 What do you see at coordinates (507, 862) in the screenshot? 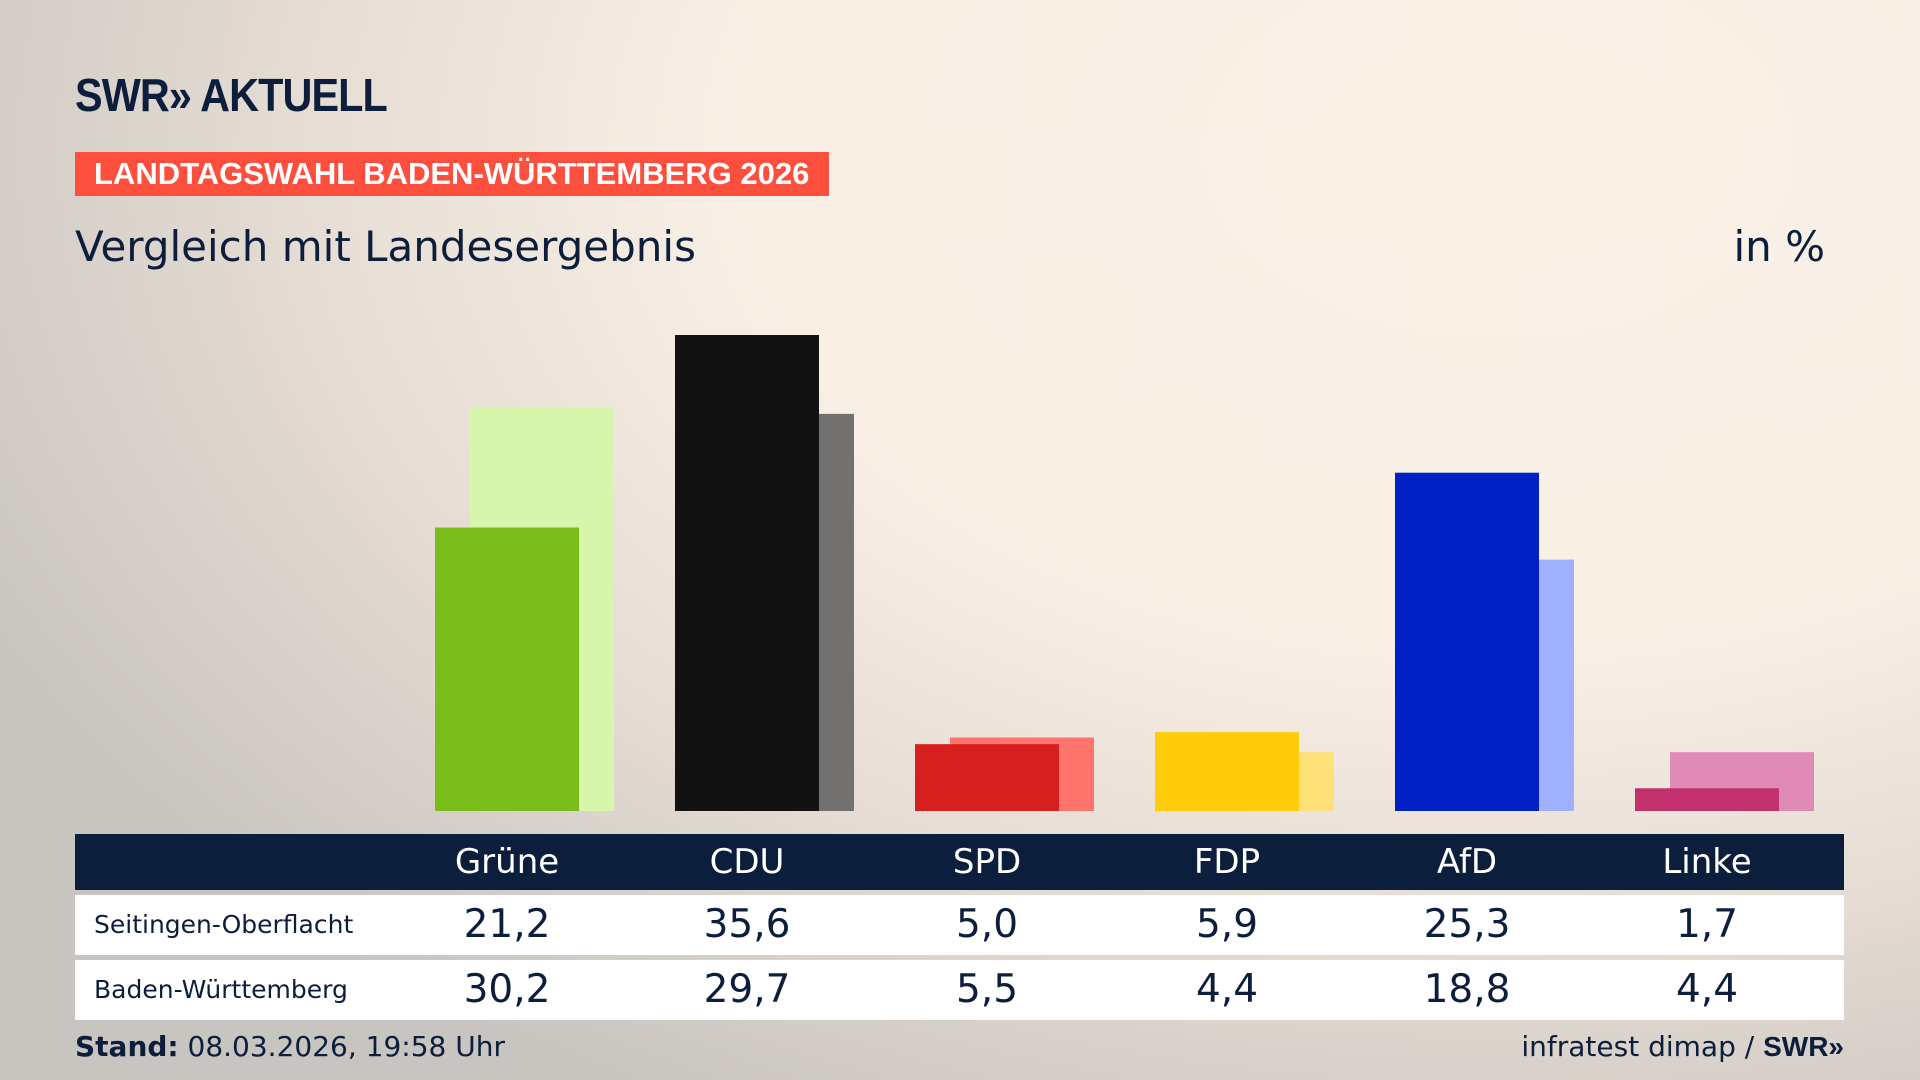
I see `party-header: Grüne` at bounding box center [507, 862].